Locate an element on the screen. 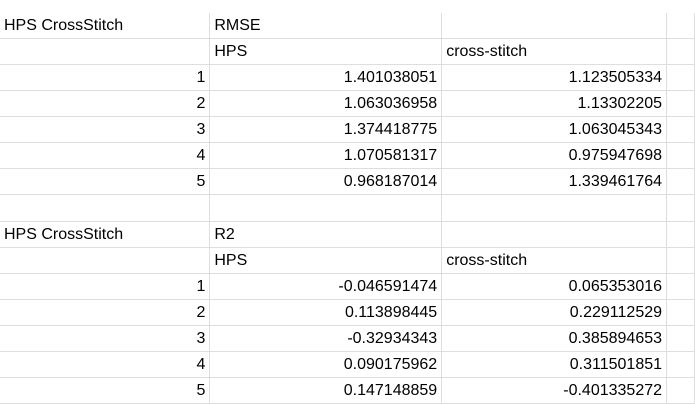  table-row: 4 1.070581317 0.975947698 is located at coordinates (347, 155).